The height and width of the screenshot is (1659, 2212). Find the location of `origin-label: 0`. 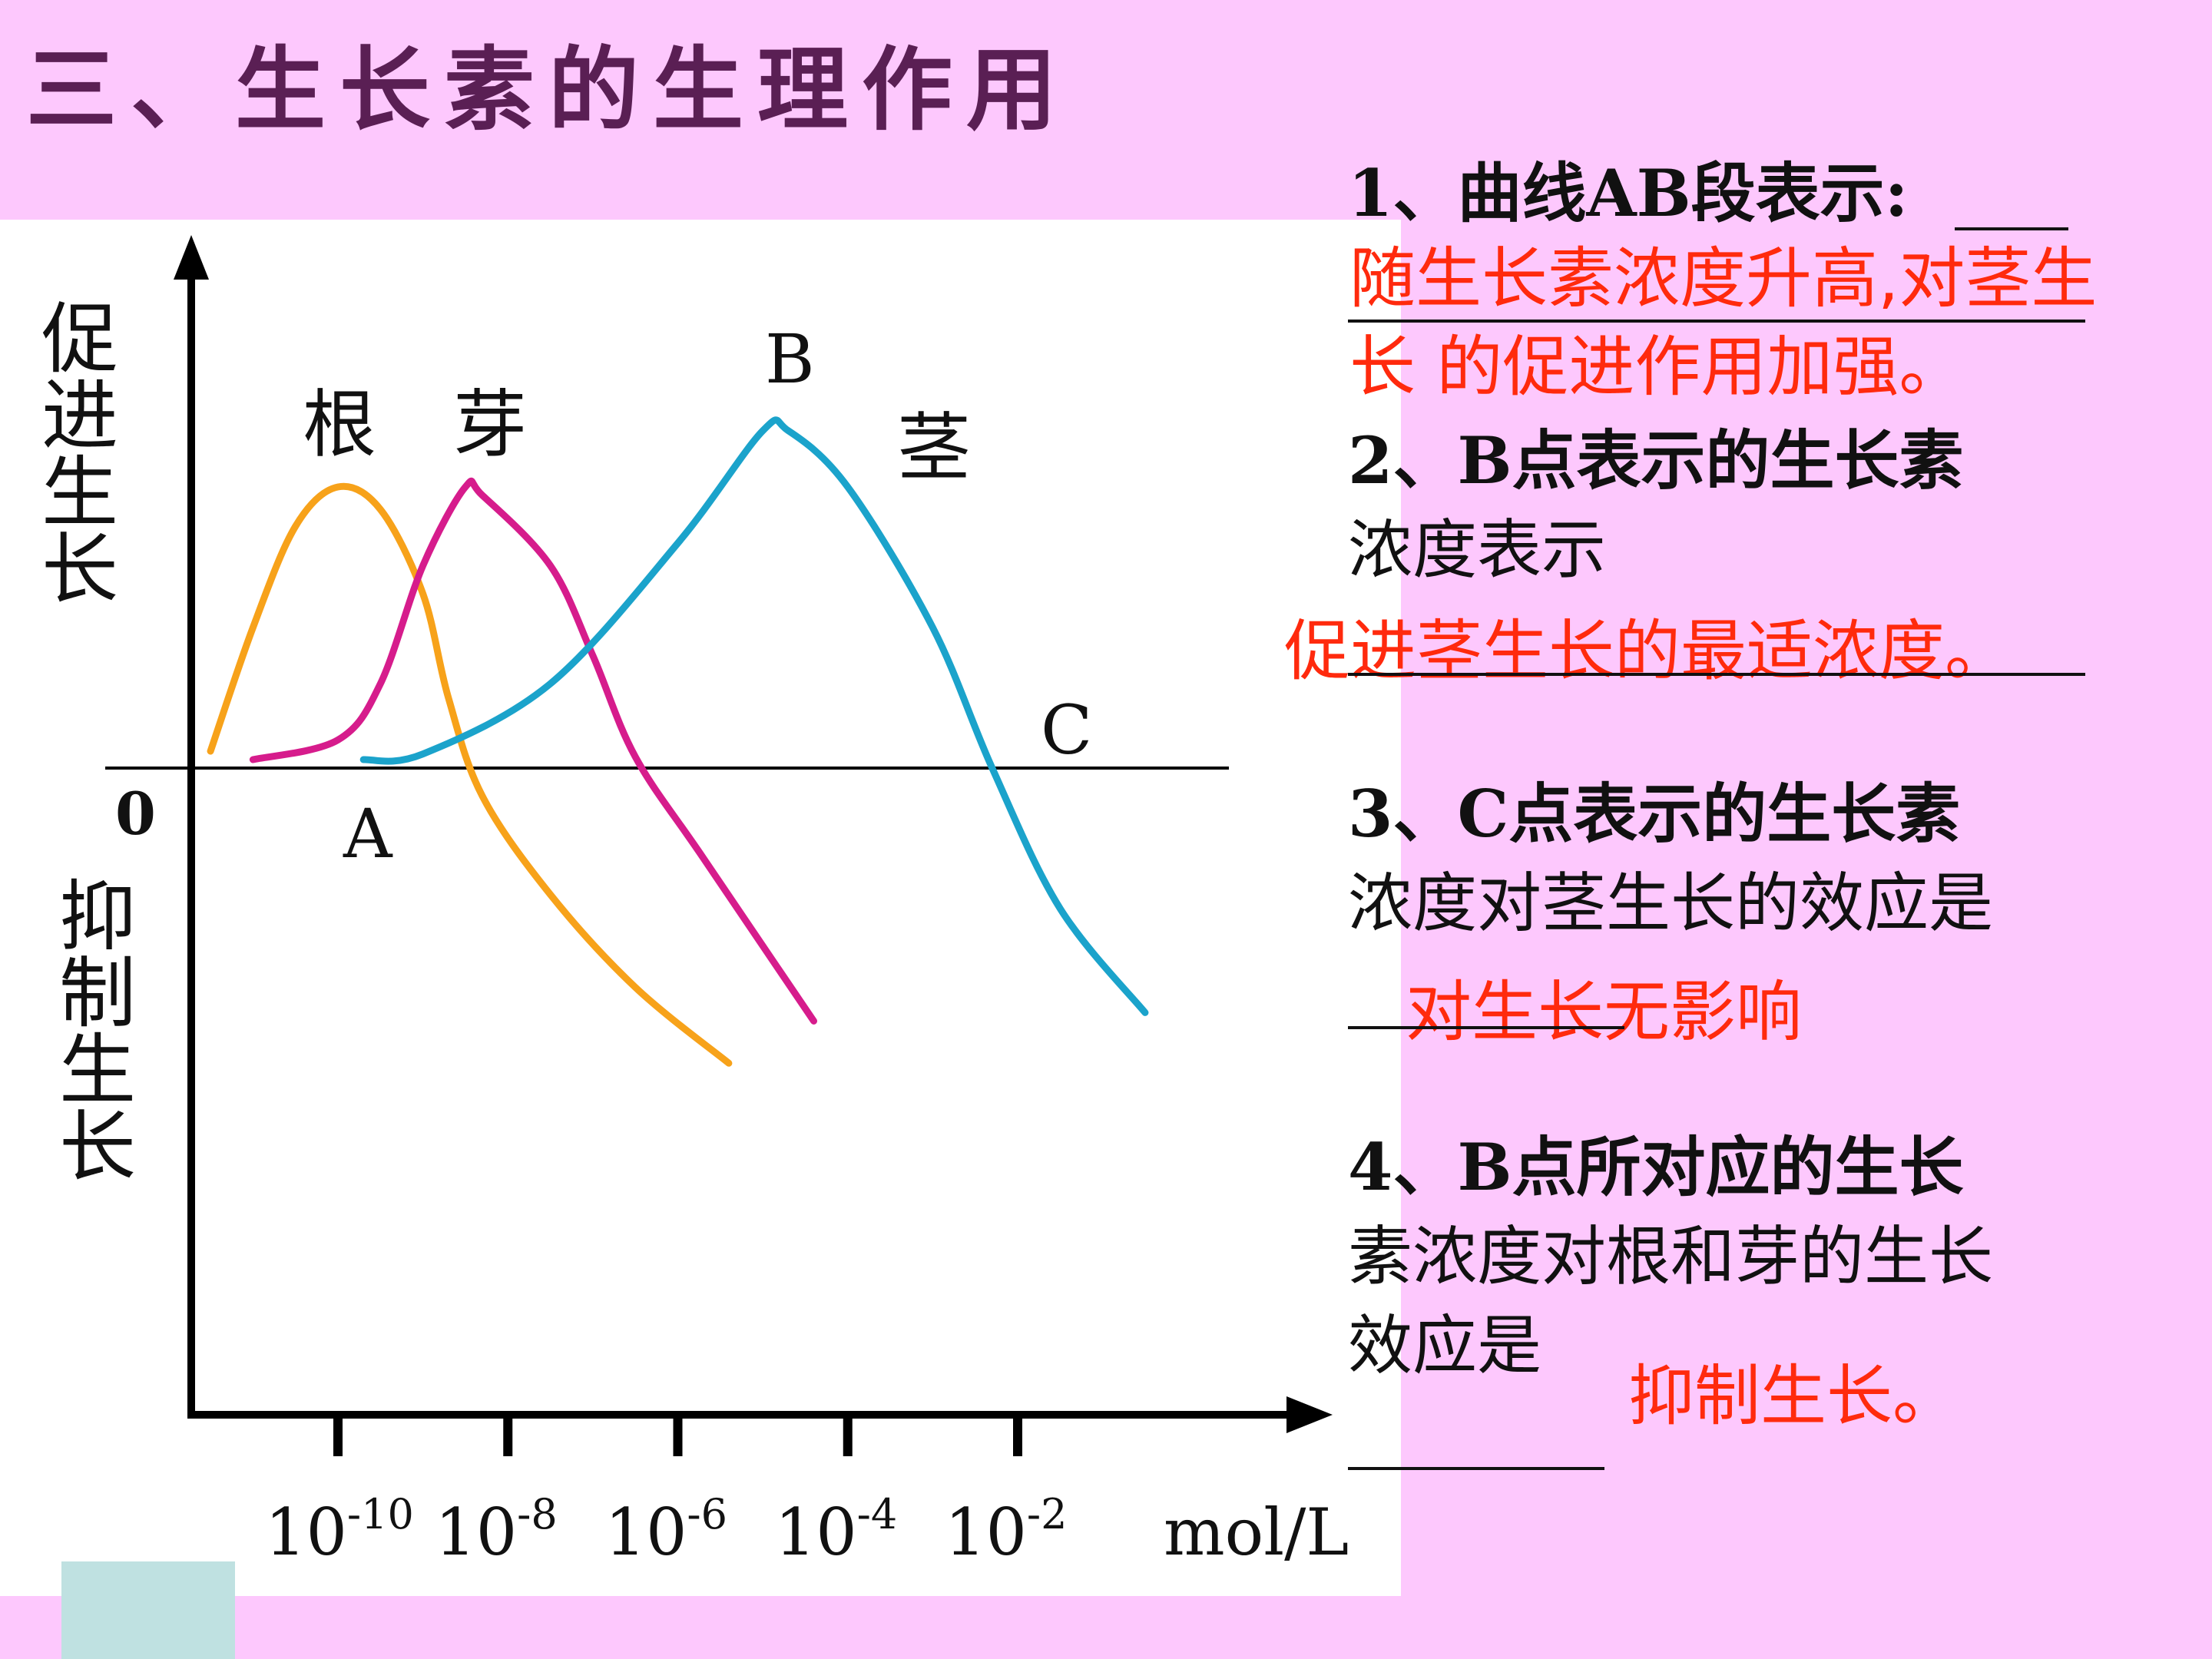

origin-label: 0 is located at coordinates (135, 814).